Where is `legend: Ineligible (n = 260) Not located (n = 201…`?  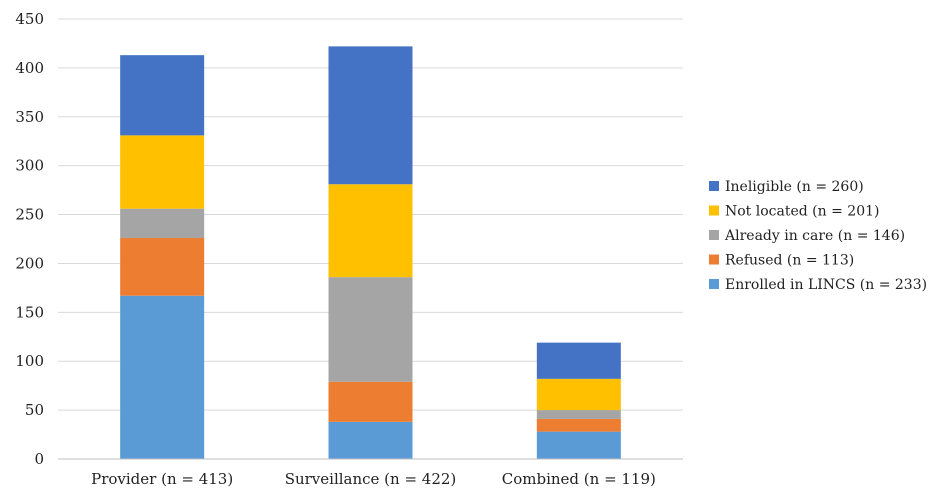
legend: Ineligible (n = 260) Not located (n = 201… is located at coordinates (818, 236).